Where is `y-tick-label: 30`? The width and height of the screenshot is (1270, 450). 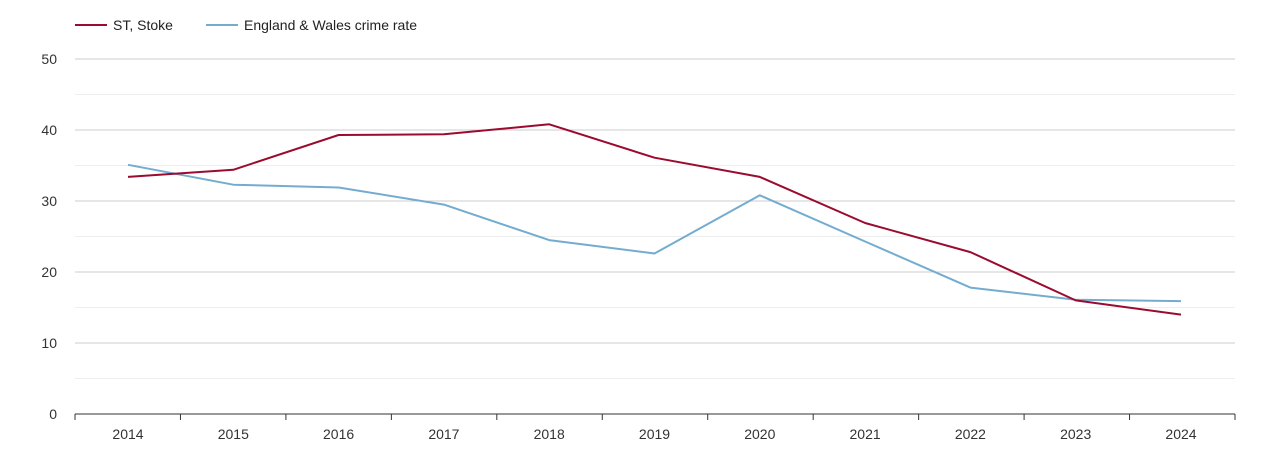 y-tick-label: 30 is located at coordinates (49, 201).